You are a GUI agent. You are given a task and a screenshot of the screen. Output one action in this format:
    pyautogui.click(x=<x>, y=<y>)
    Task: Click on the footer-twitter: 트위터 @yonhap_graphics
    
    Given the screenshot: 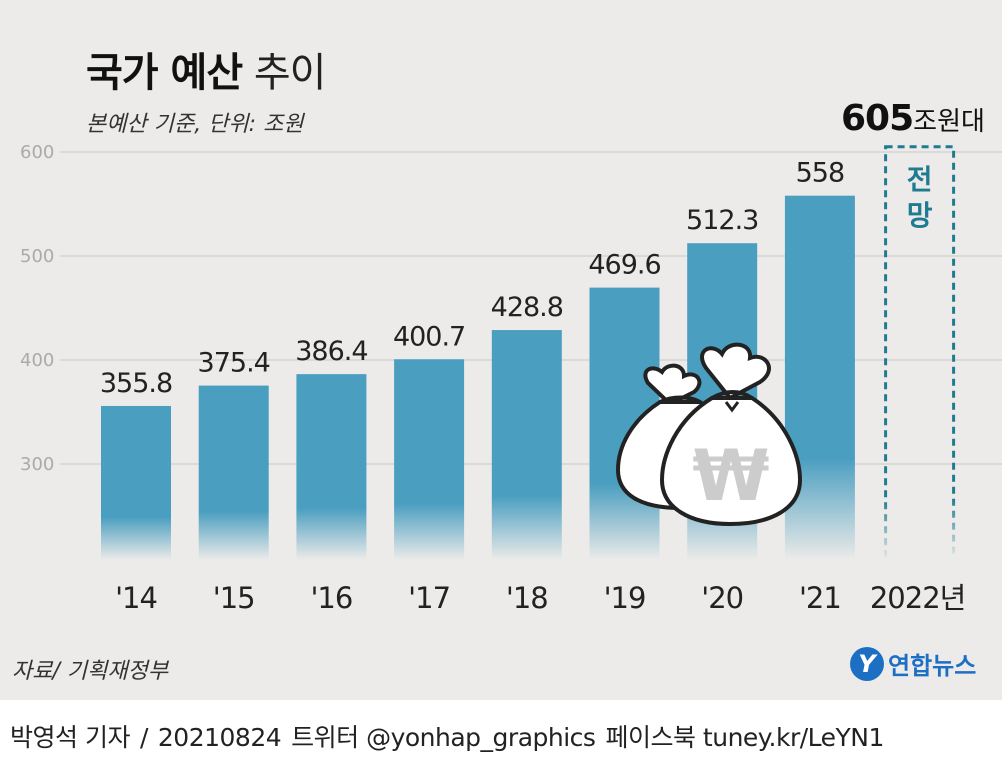 What is the action you would take?
    pyautogui.click(x=443, y=737)
    